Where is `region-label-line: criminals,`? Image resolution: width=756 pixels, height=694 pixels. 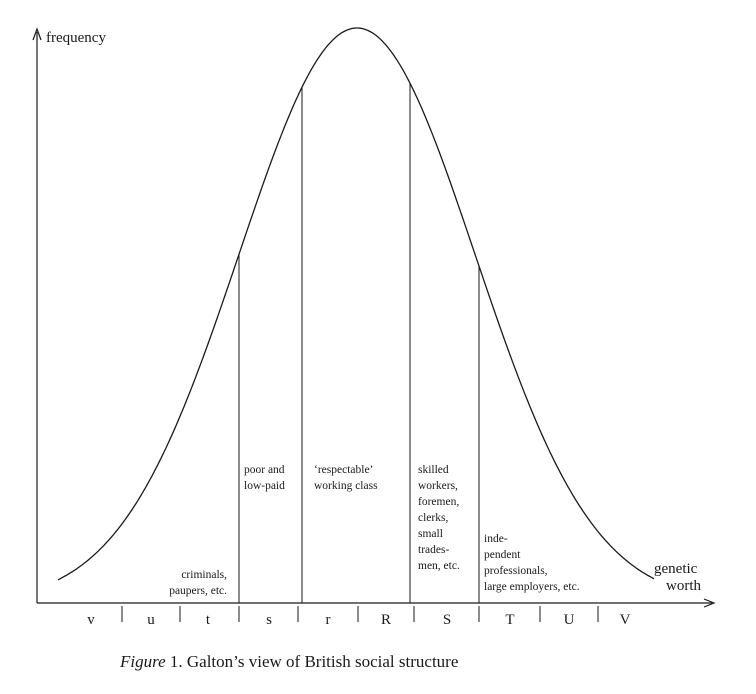 region-label-line: criminals, is located at coordinates (204, 575).